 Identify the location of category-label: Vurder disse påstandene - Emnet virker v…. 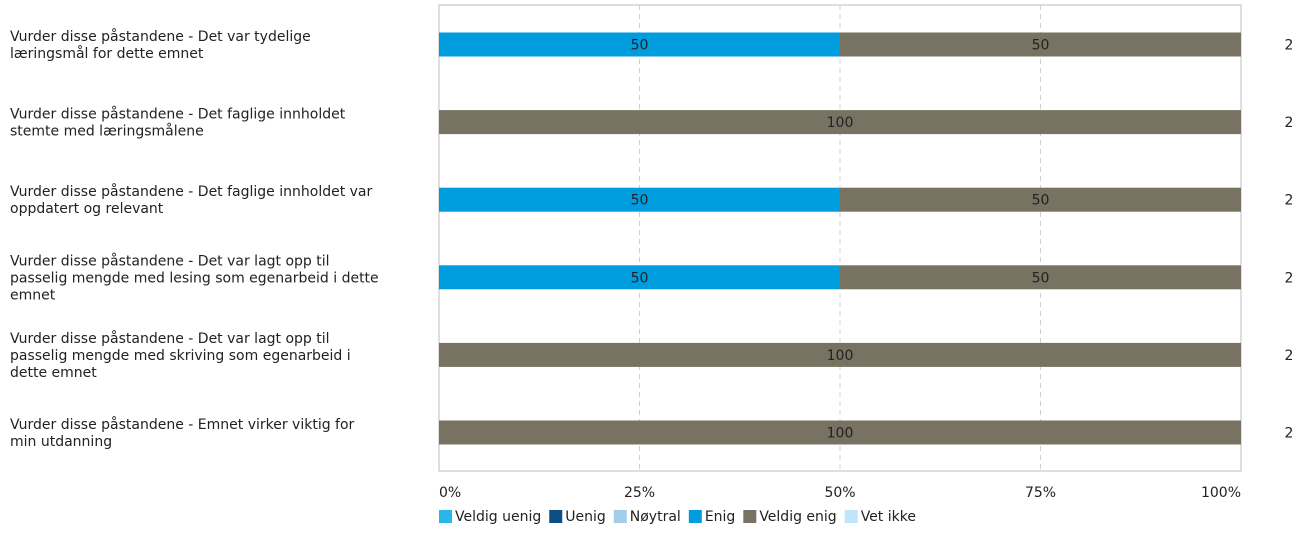
(182, 433).